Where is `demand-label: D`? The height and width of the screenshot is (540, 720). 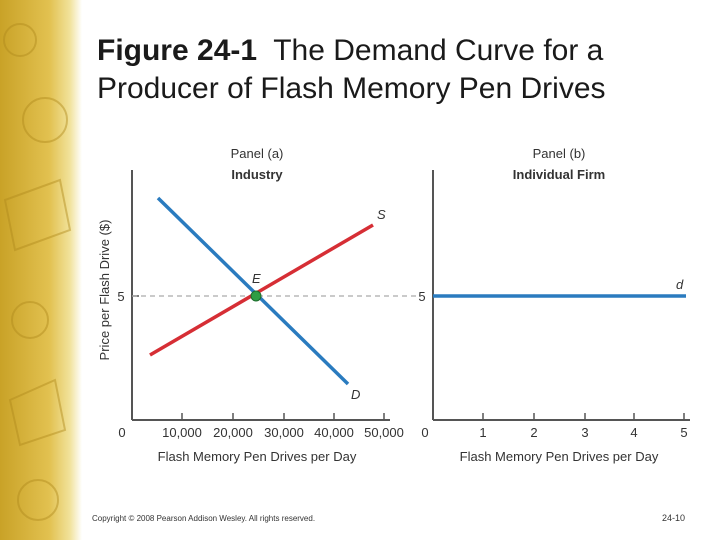
demand-label: D is located at coordinates (355, 394).